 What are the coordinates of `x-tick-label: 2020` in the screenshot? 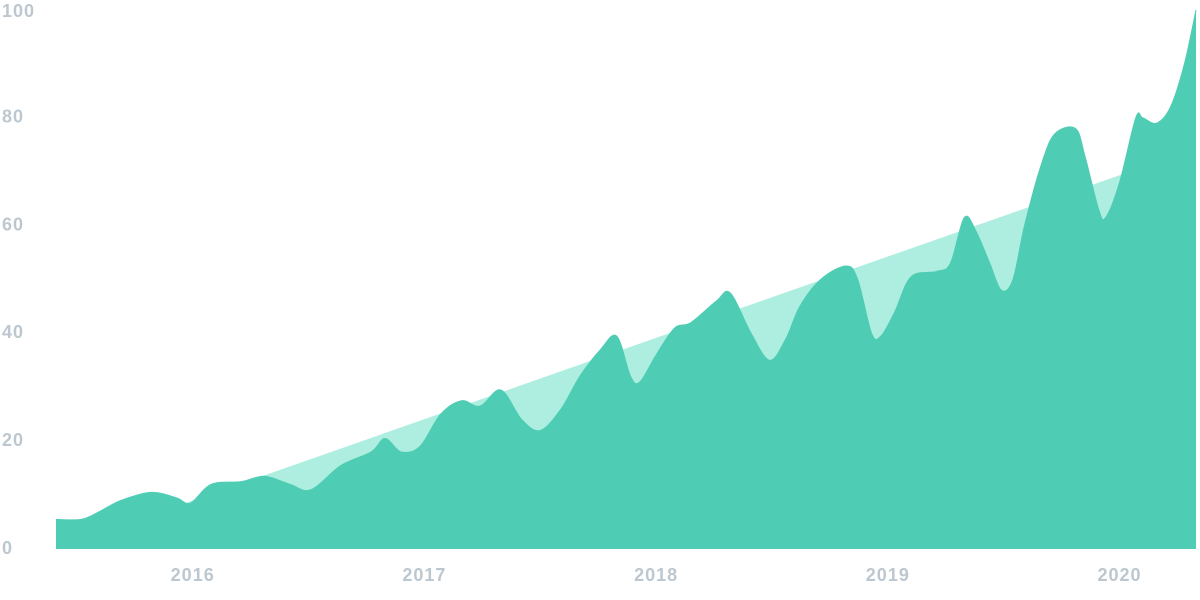 It's located at (1120, 575).